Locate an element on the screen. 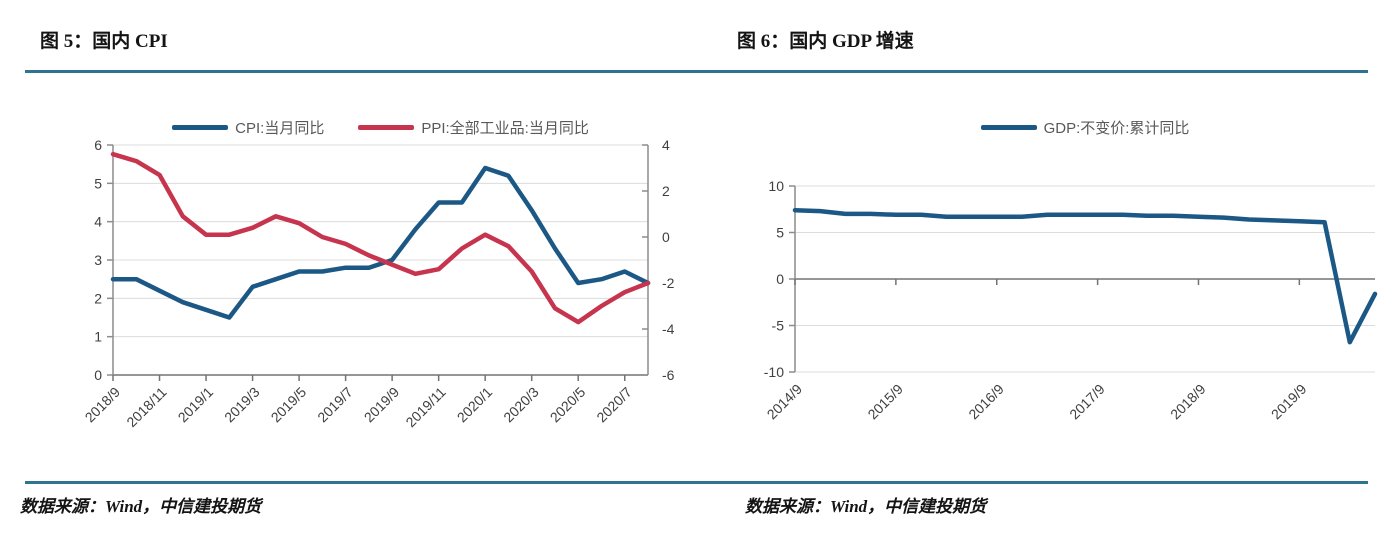 The image size is (1384, 539). y-axis-right-label: -2 is located at coordinates (668, 283).